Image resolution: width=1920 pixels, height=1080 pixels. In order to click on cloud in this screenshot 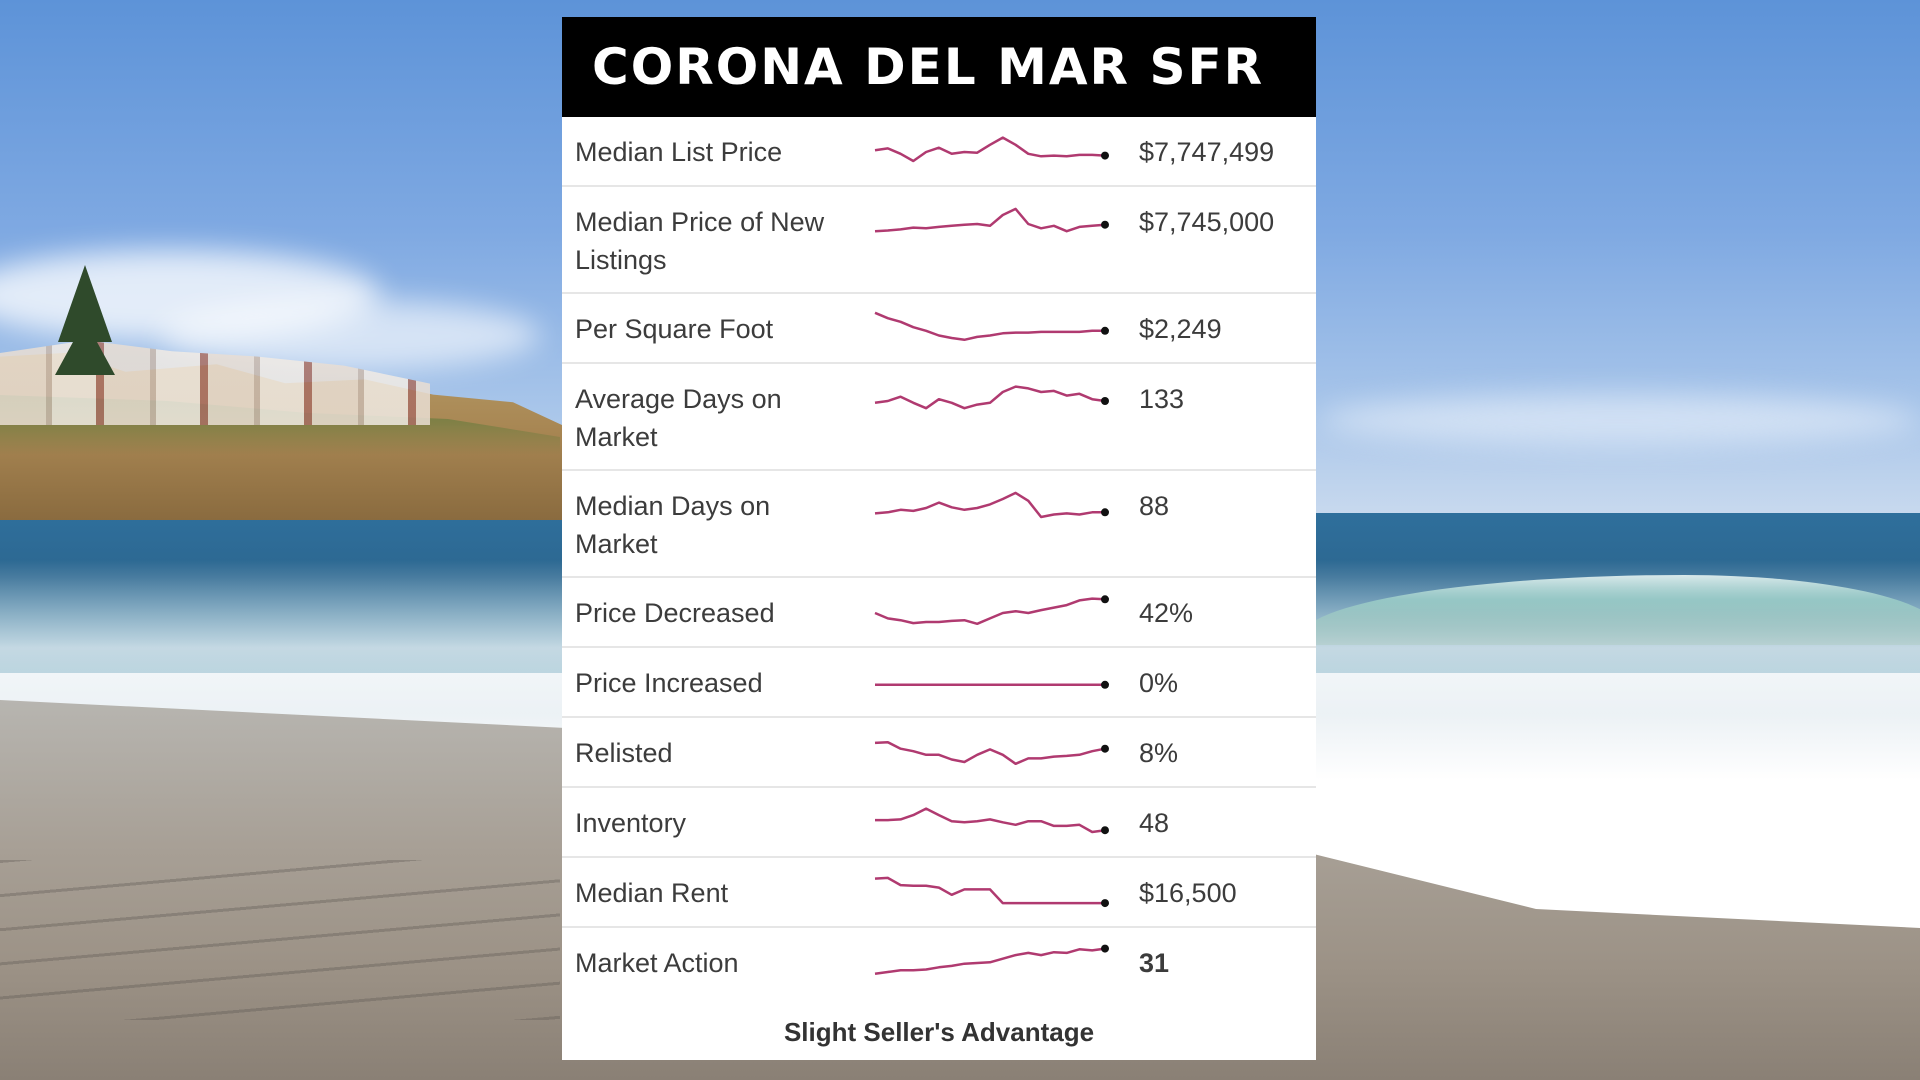, I will do `click(1620, 420)`.